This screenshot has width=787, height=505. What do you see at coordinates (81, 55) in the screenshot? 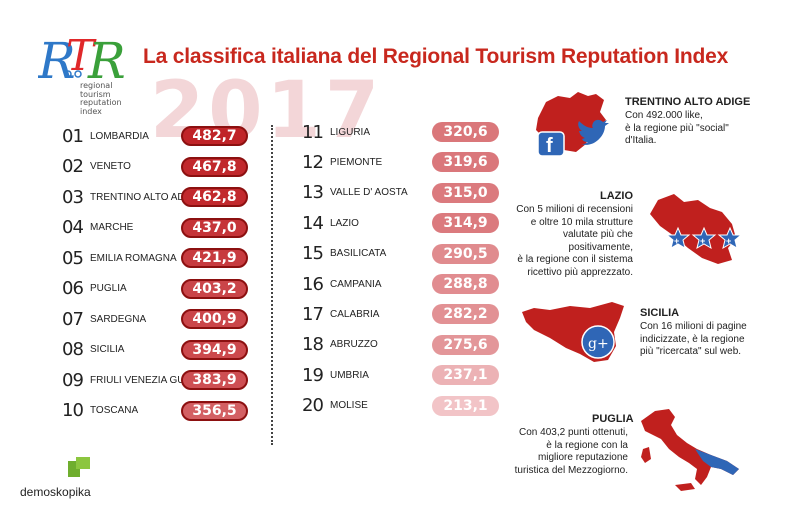
I see `svg-text: T` at bounding box center [81, 55].